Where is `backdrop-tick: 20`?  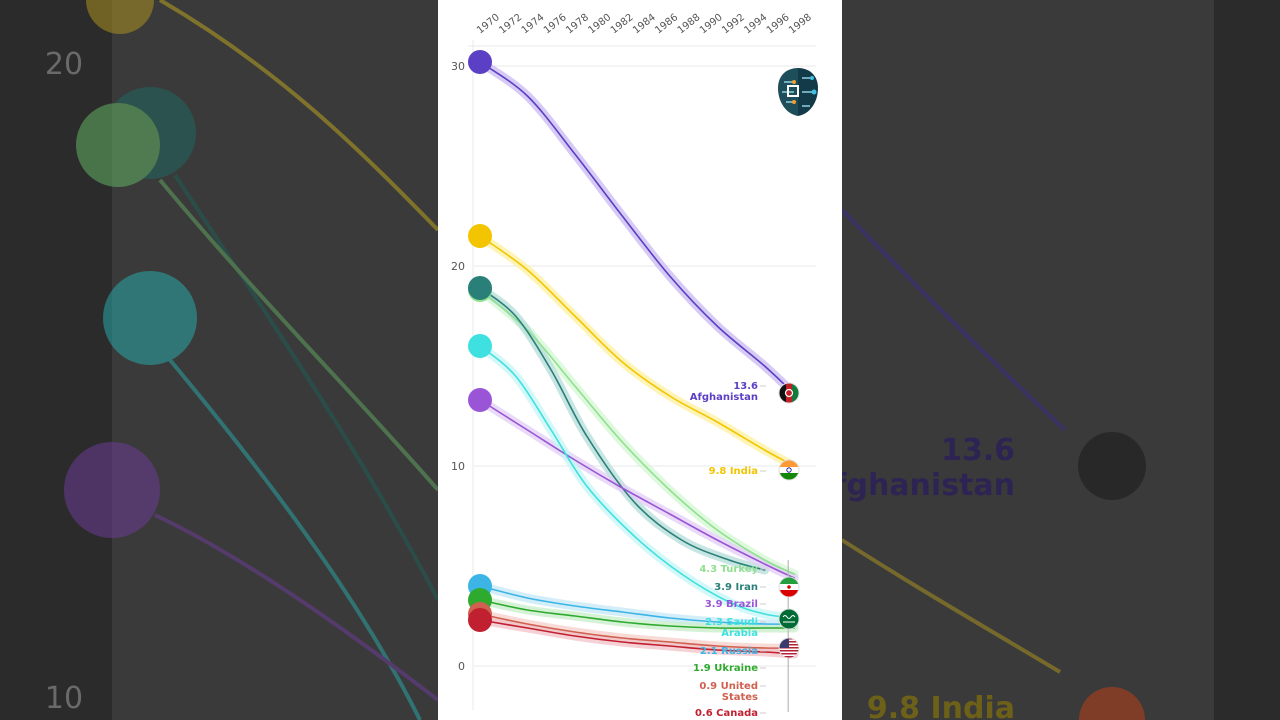
backdrop-tick: 20 is located at coordinates (64, 64).